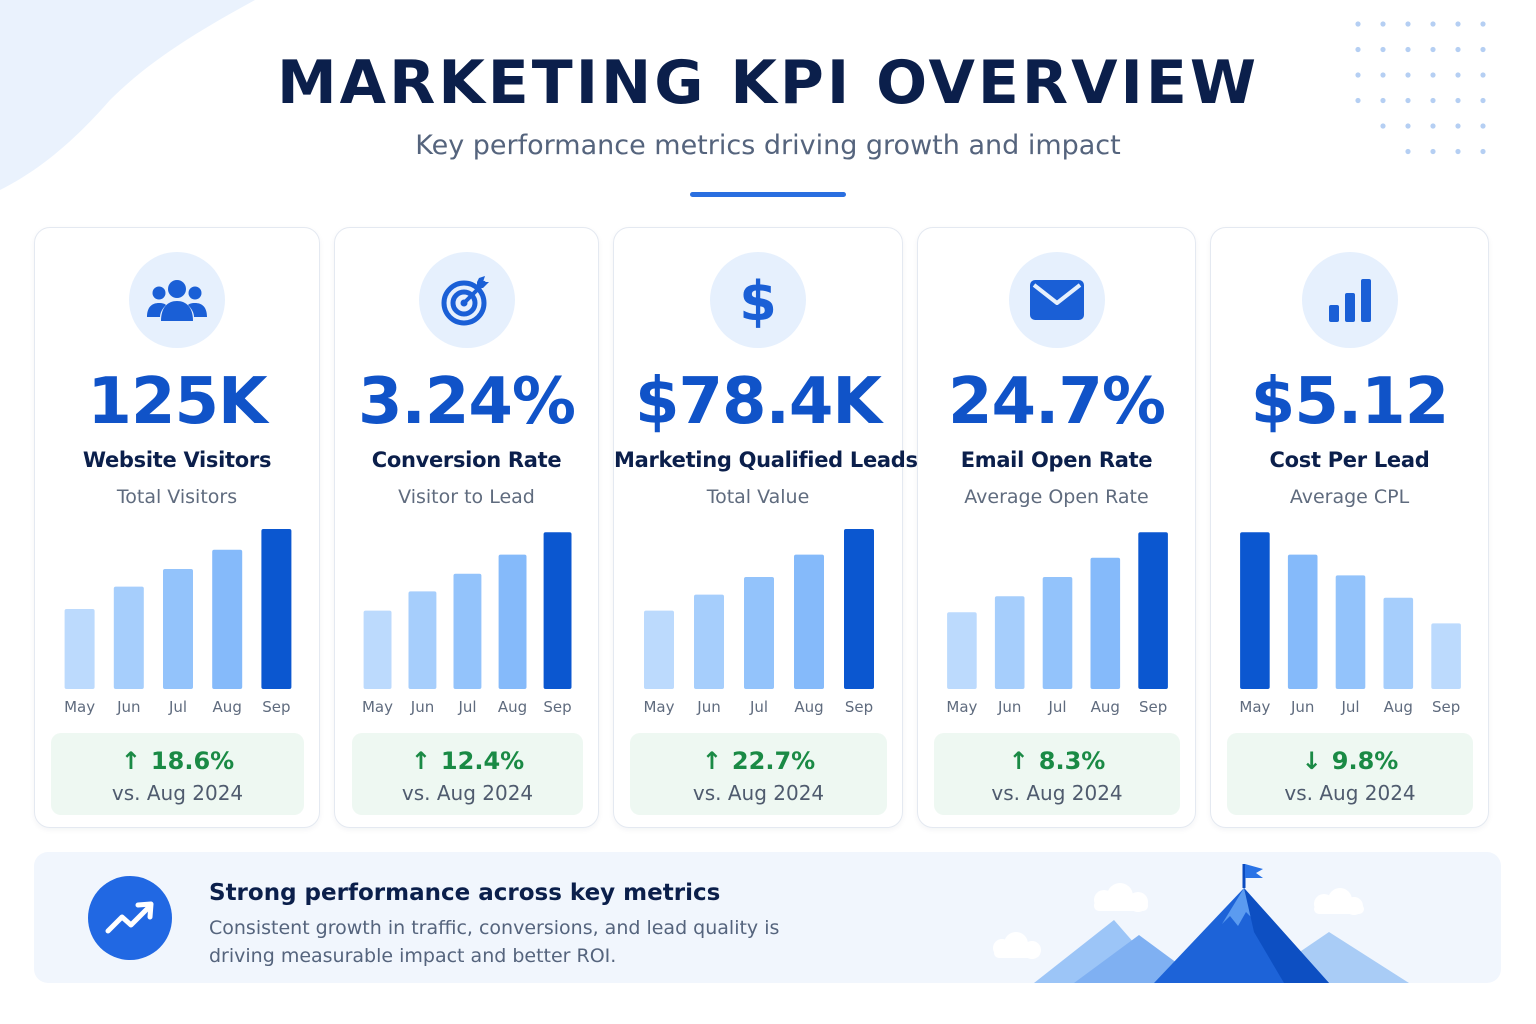 The height and width of the screenshot is (1024, 1536). What do you see at coordinates (1350, 774) in the screenshot?
I see `delta-box: ↓ 9.8% vs. Aug 2024` at bounding box center [1350, 774].